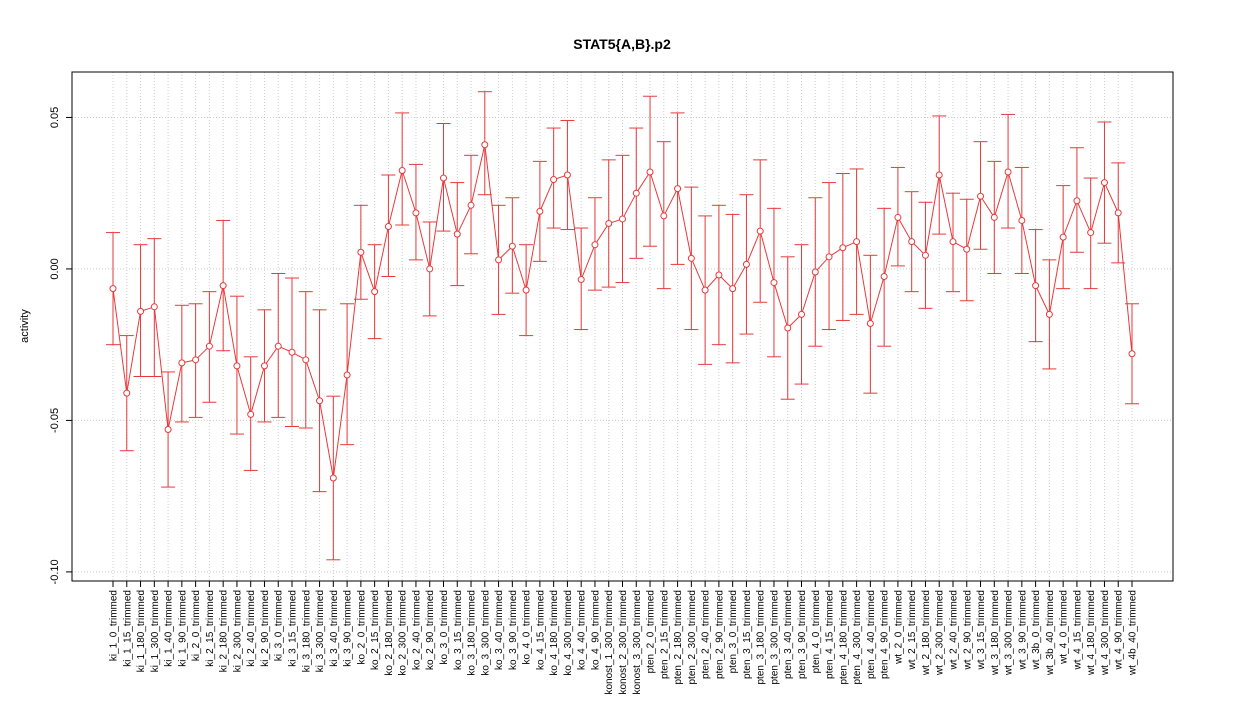 The image size is (1245, 720). What do you see at coordinates (706, 634) in the screenshot?
I see `x-tick-label: pten_2_40_trimmed` at bounding box center [706, 634].